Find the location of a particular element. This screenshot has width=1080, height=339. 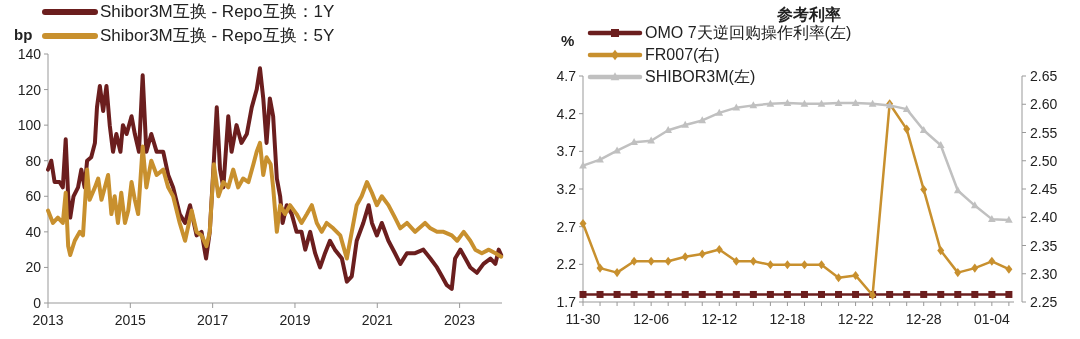

y2-tick-label: 2.30 is located at coordinates (1044, 273).